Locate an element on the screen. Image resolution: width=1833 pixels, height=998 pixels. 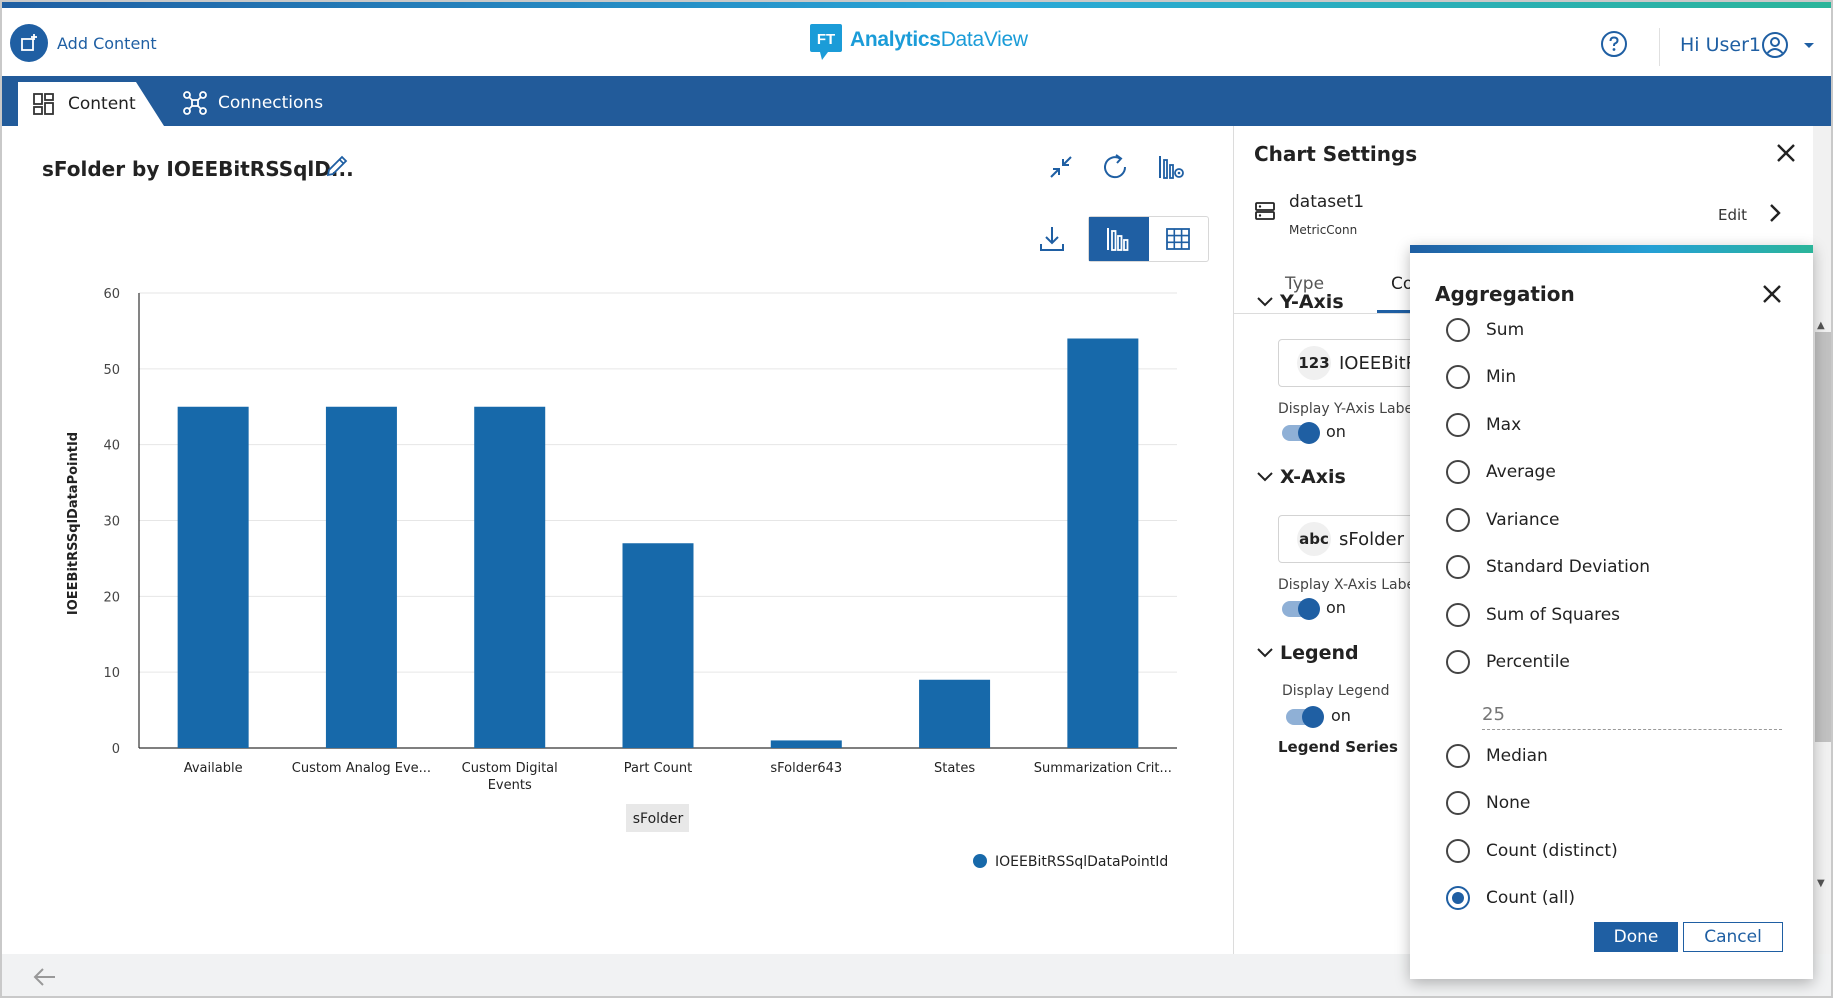
radio-button-checked is located at coordinates (1458, 898).